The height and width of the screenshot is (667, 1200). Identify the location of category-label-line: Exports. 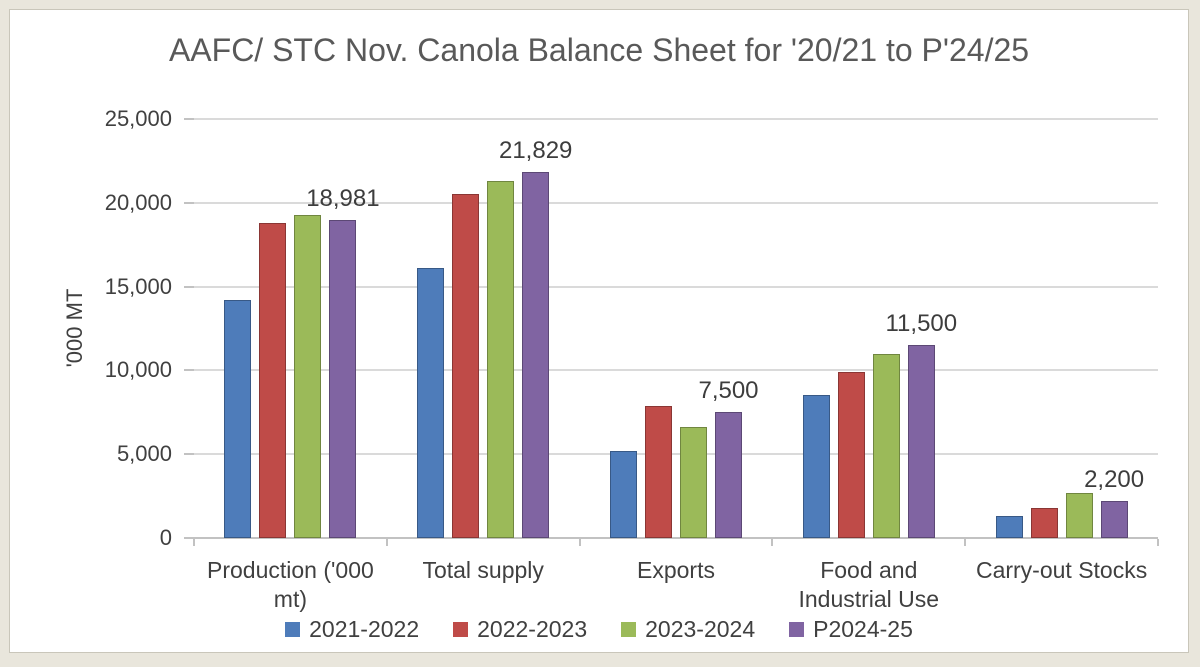
(676, 570).